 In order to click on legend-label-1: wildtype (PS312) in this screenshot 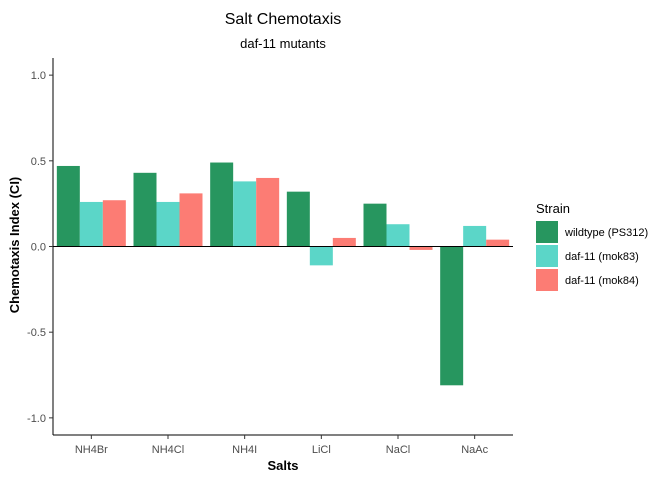, I will do `click(606, 233)`.